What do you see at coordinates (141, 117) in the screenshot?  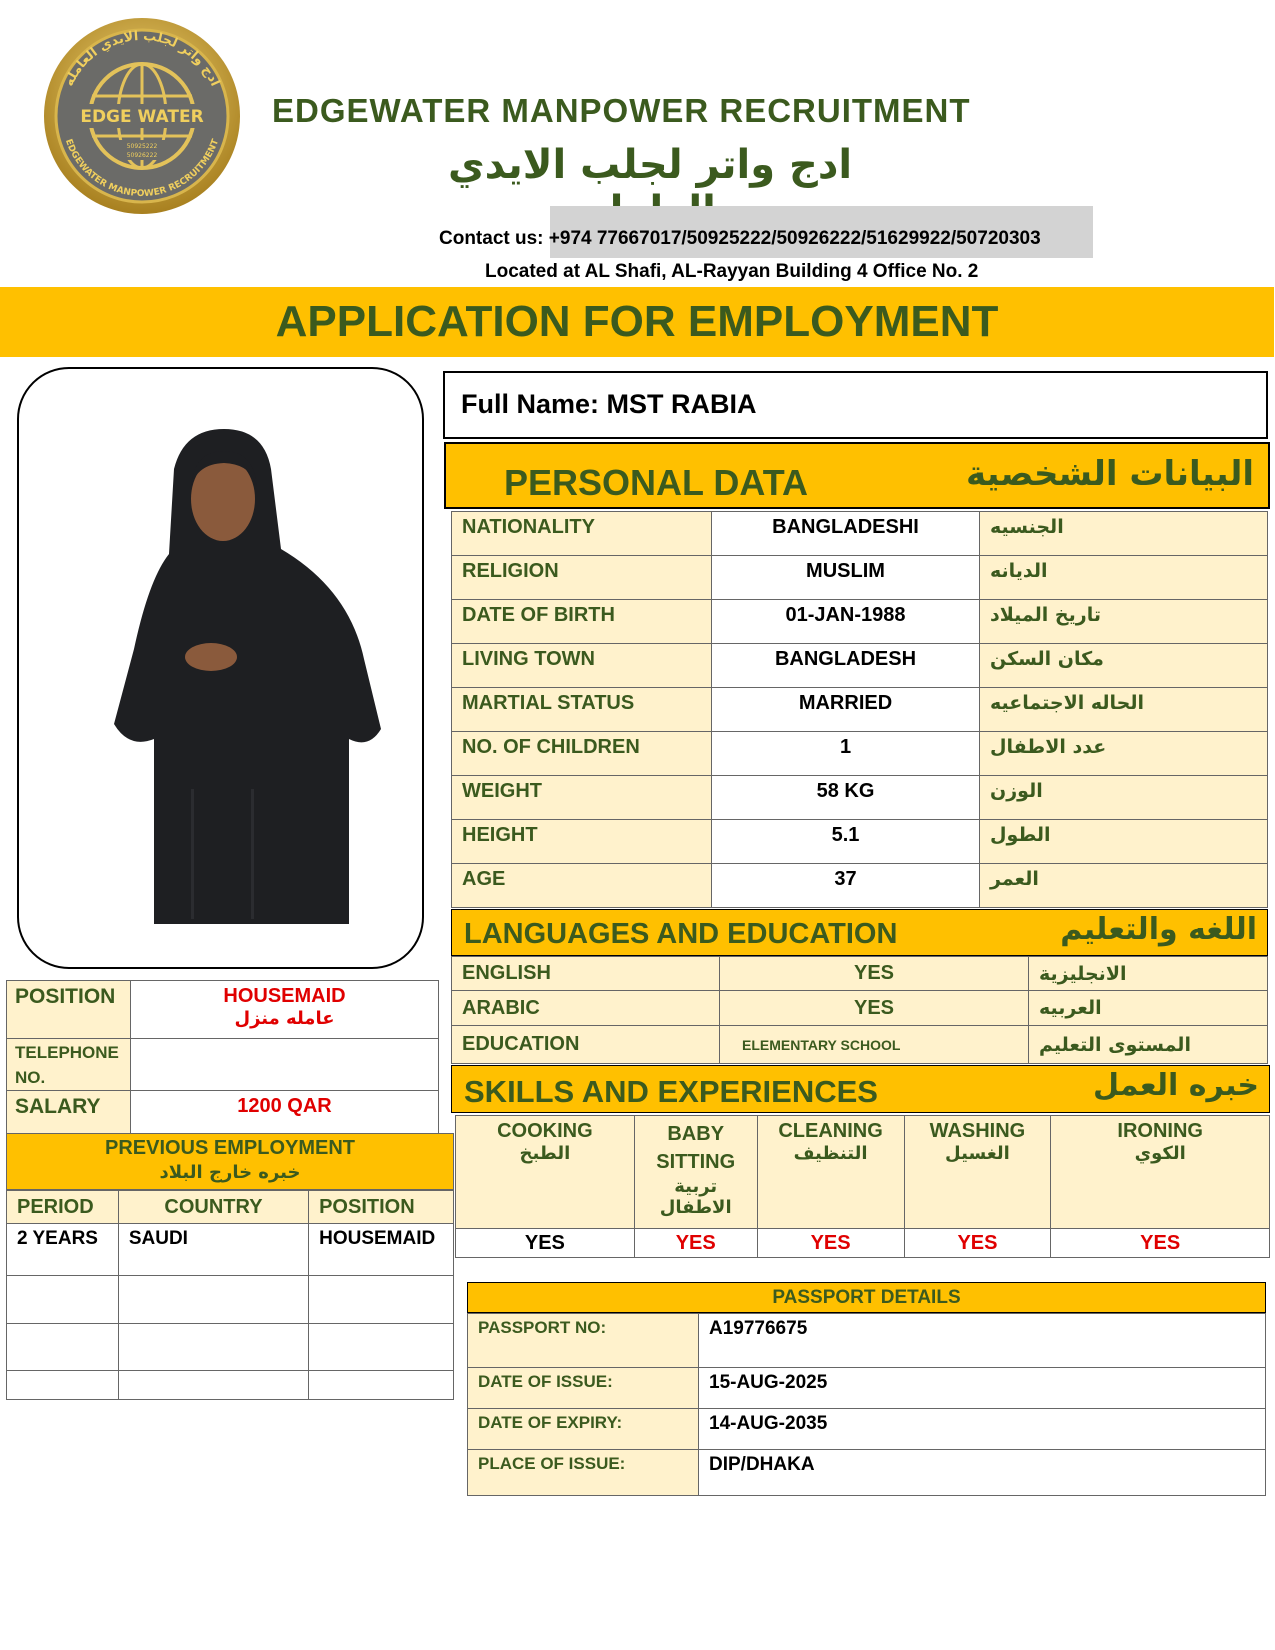 I see `logo-center-text: EDGE WATER` at bounding box center [141, 117].